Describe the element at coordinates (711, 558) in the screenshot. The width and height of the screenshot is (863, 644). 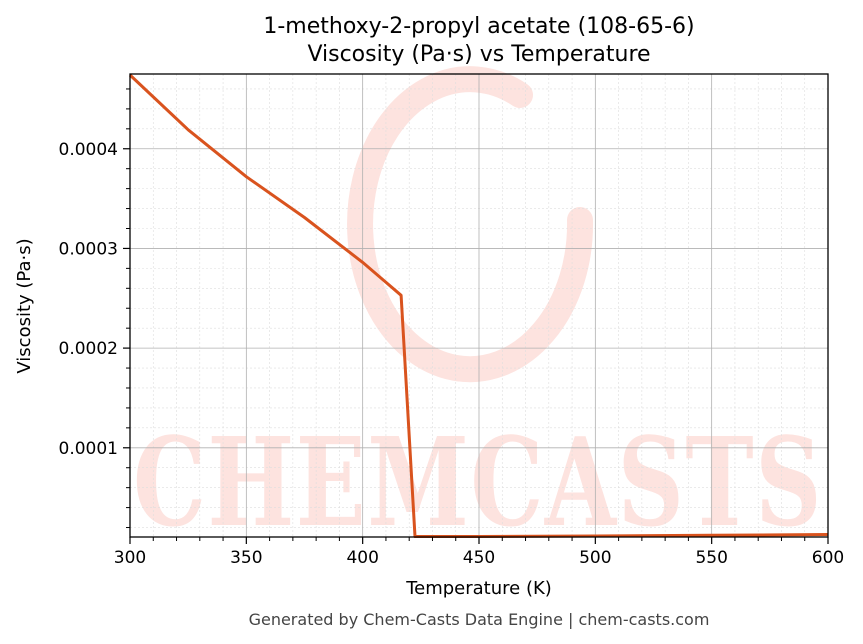
I see `x-tick-label: 550` at that location.